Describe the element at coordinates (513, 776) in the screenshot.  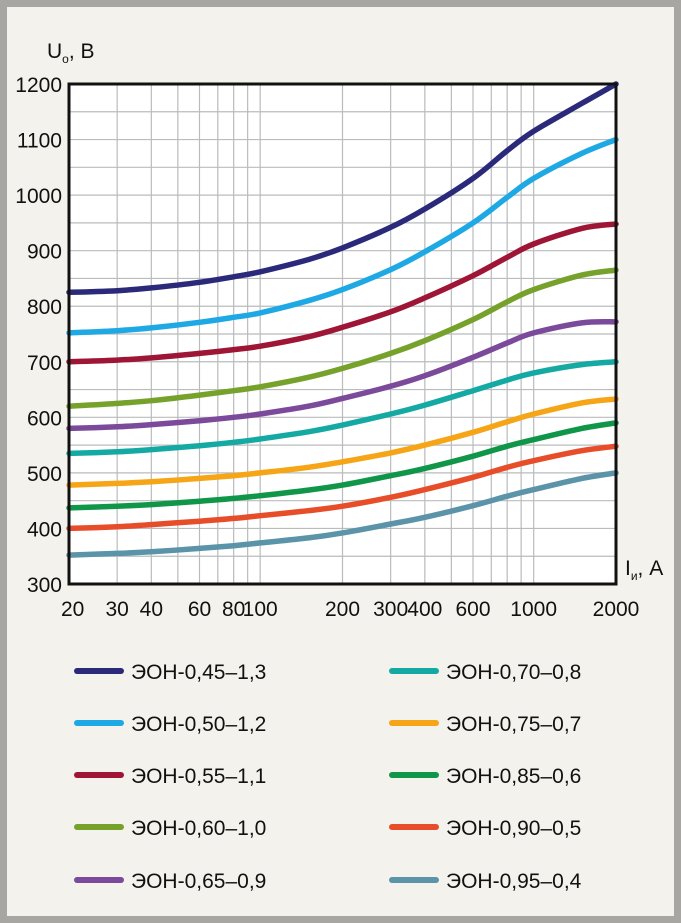
I see `legend-label: ЭОН-0,85–0,6` at that location.